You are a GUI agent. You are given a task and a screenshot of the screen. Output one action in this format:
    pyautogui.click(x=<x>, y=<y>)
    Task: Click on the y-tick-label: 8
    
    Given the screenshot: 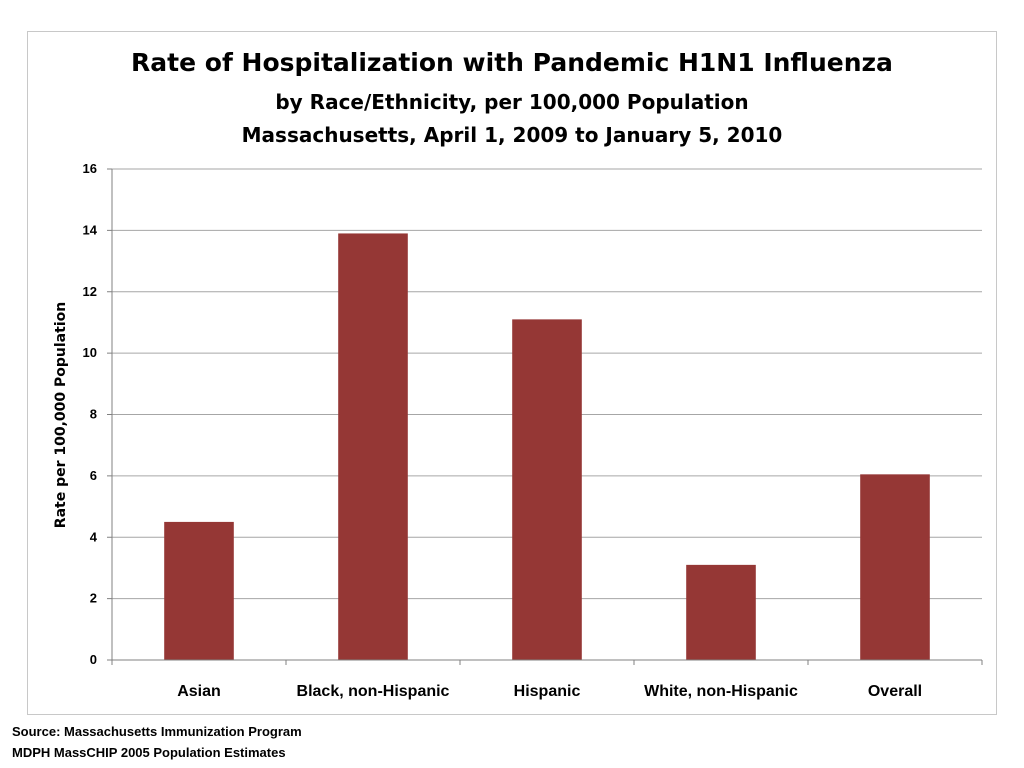 What is the action you would take?
    pyautogui.click(x=93, y=414)
    